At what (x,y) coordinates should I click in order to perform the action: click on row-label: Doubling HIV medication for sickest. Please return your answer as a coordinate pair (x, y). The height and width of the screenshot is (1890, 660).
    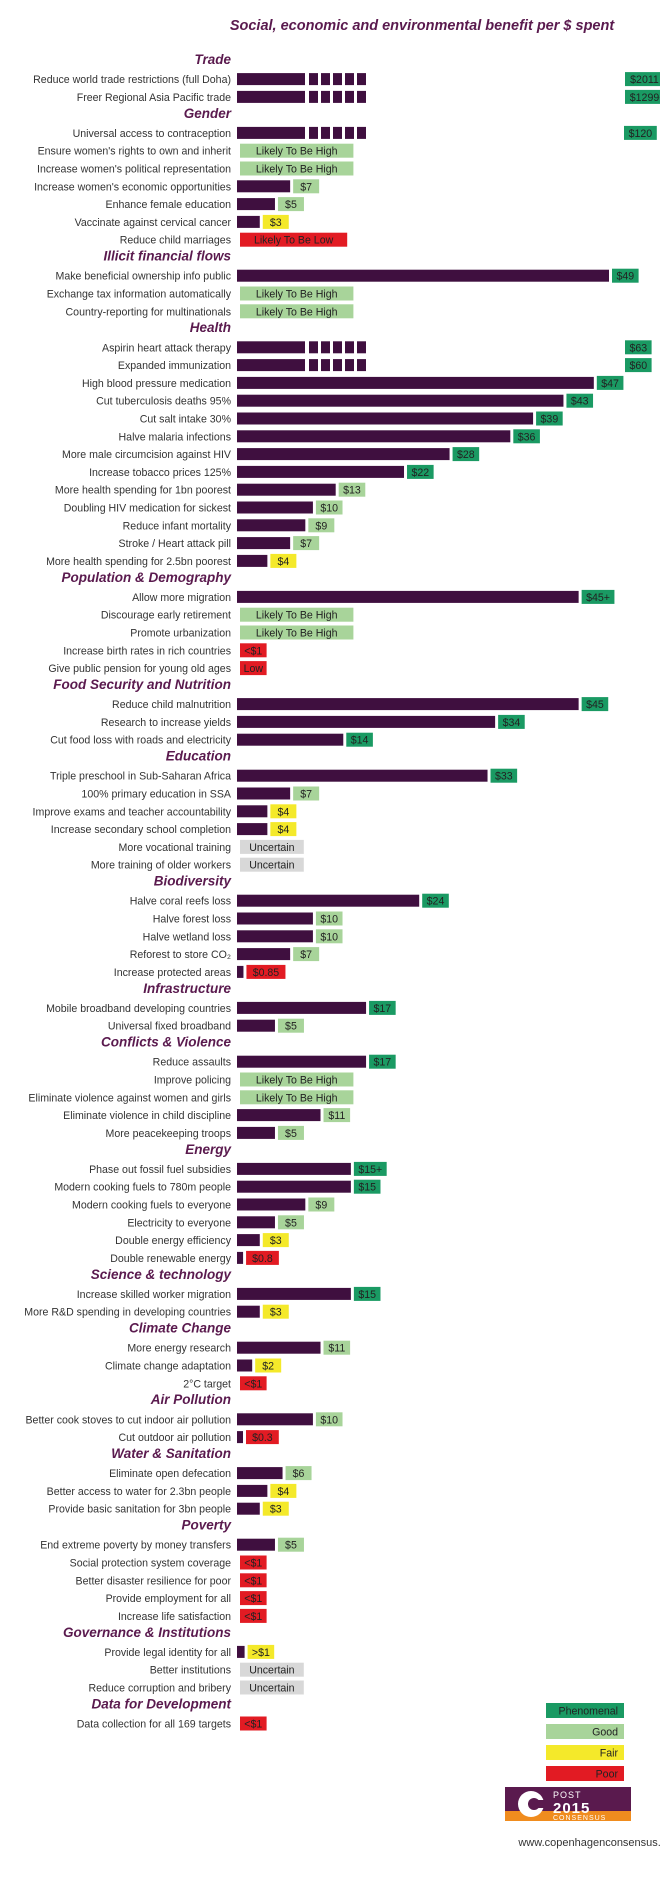
    Looking at the image, I should click on (147, 509).